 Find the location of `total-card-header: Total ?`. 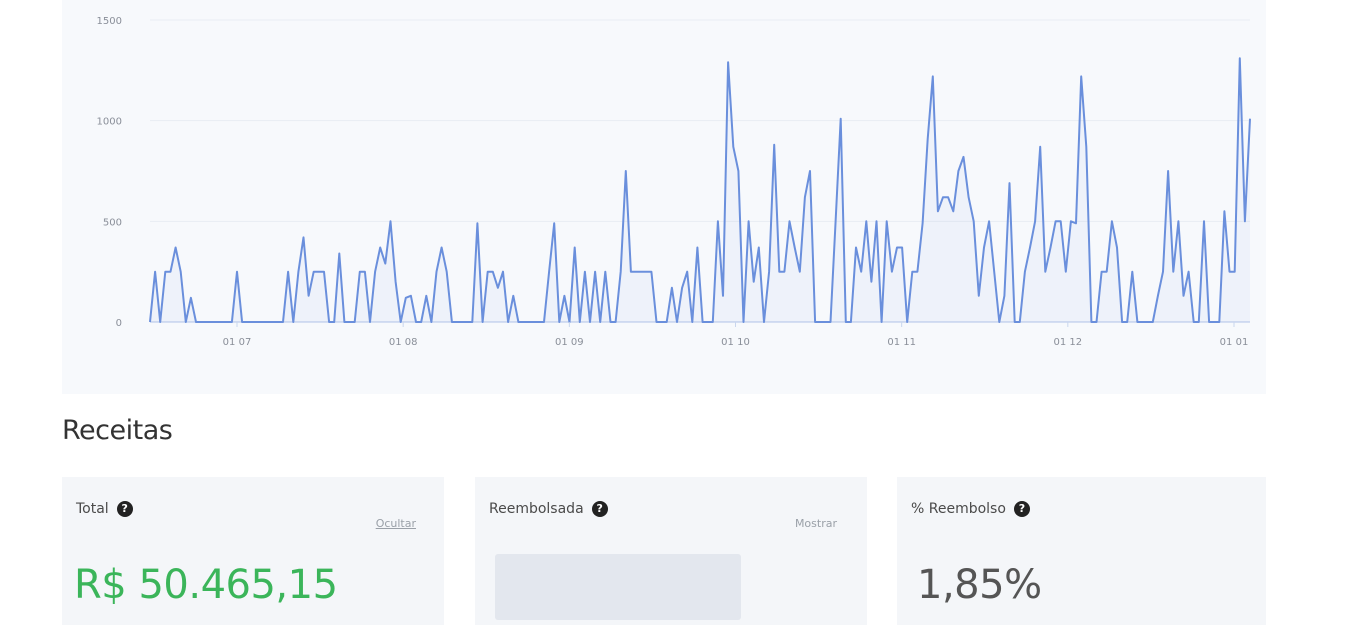

total-card-header: Total ? is located at coordinates (104, 509).